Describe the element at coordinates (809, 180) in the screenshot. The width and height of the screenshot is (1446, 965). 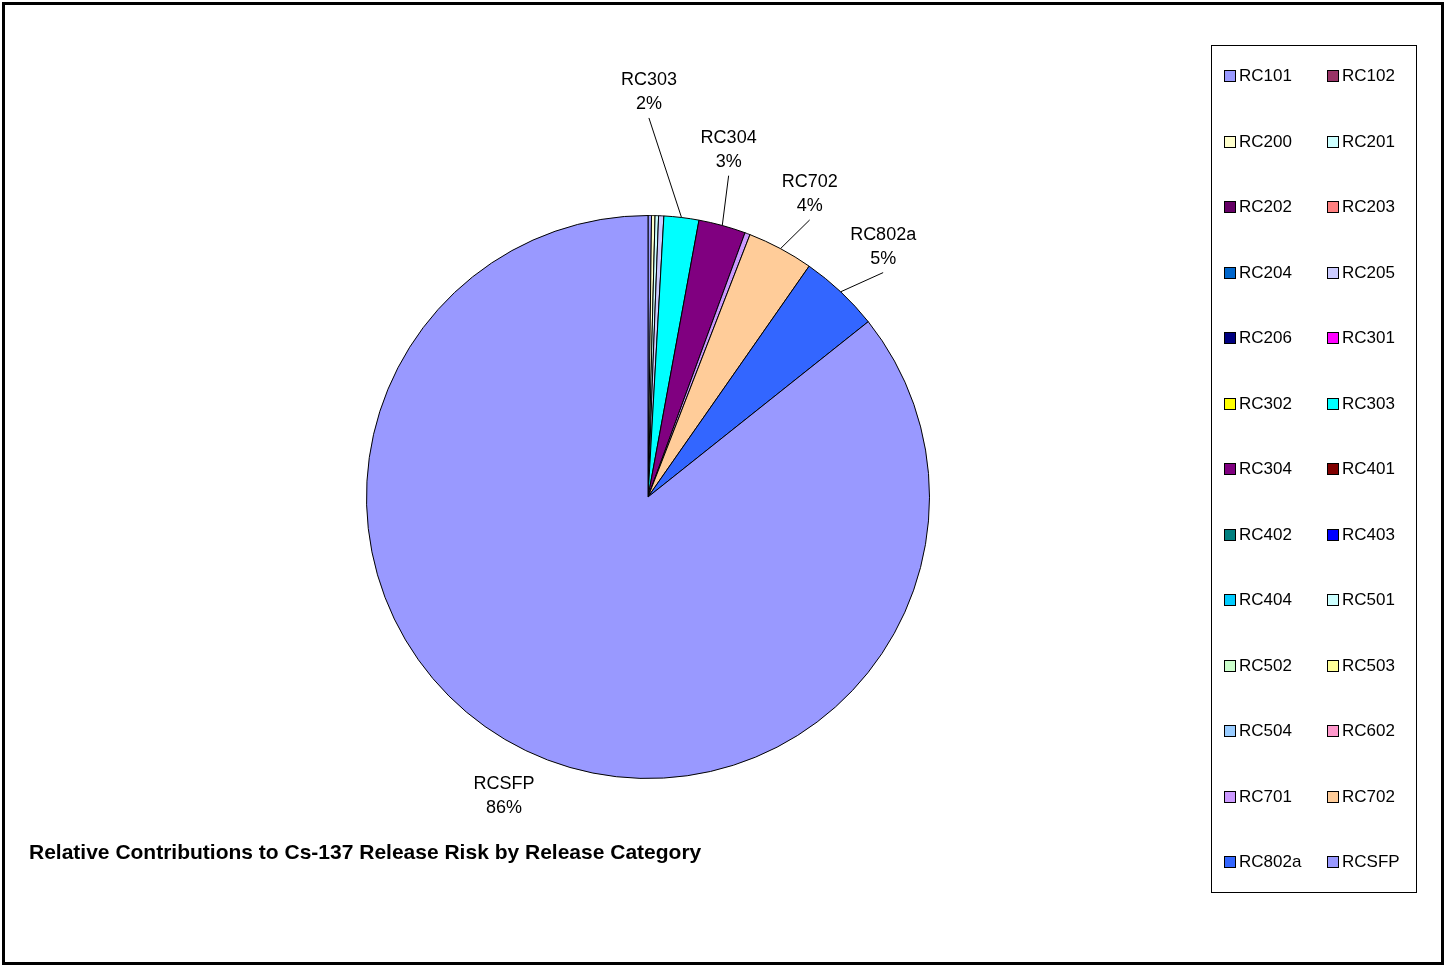
I see `slice-label: RC702` at that location.